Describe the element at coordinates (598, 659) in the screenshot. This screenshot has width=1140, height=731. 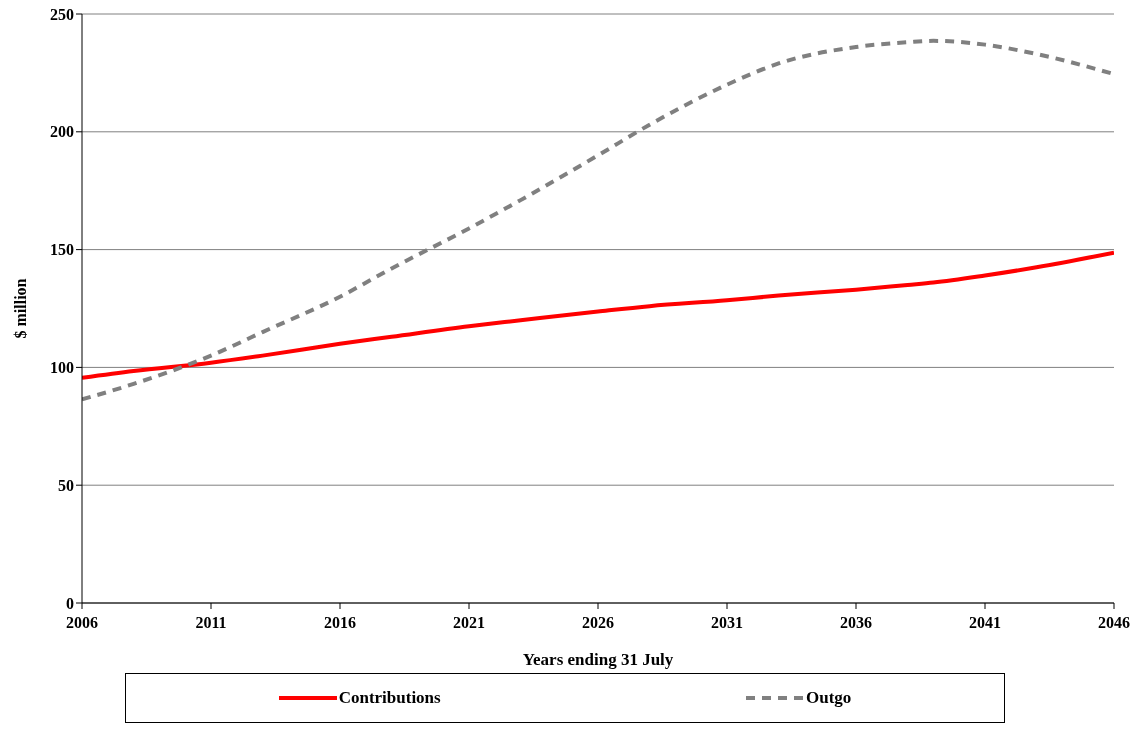
I see `x-axis-title: Years ending 31 July` at that location.